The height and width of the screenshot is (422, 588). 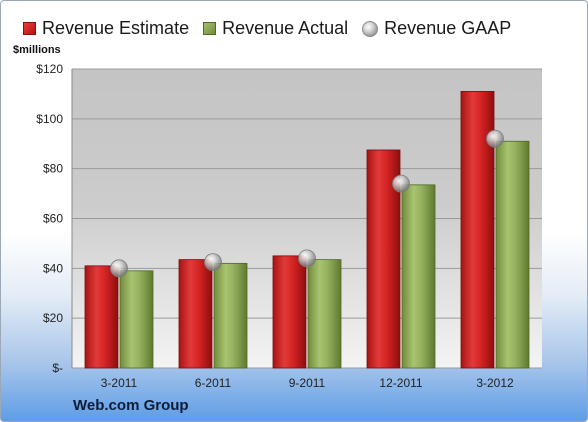 I want to click on x-tick-label: 12-2011, so click(x=400, y=383).